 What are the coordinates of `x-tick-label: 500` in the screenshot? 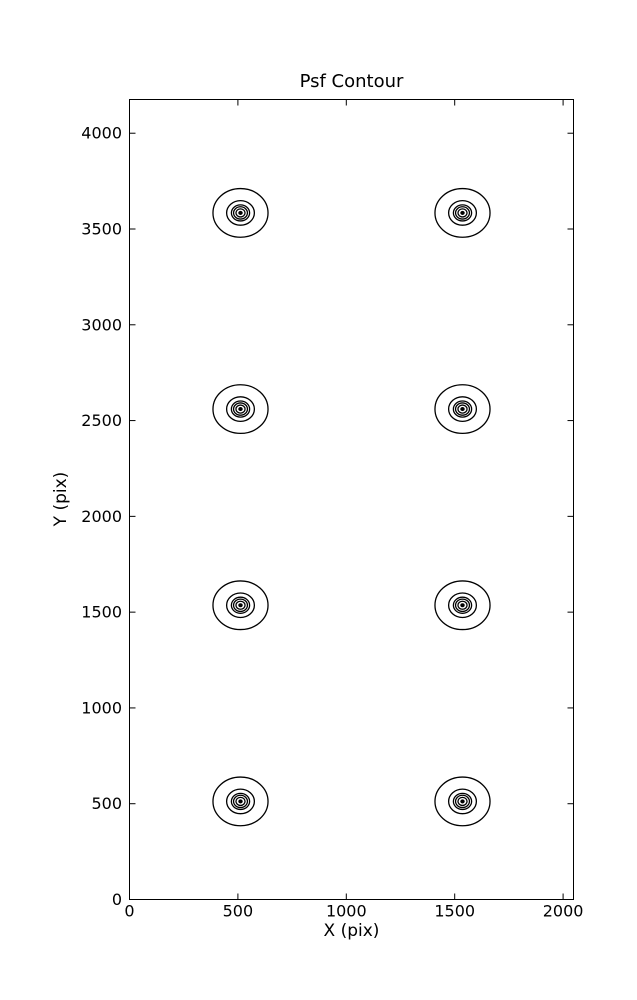 It's located at (238, 911).